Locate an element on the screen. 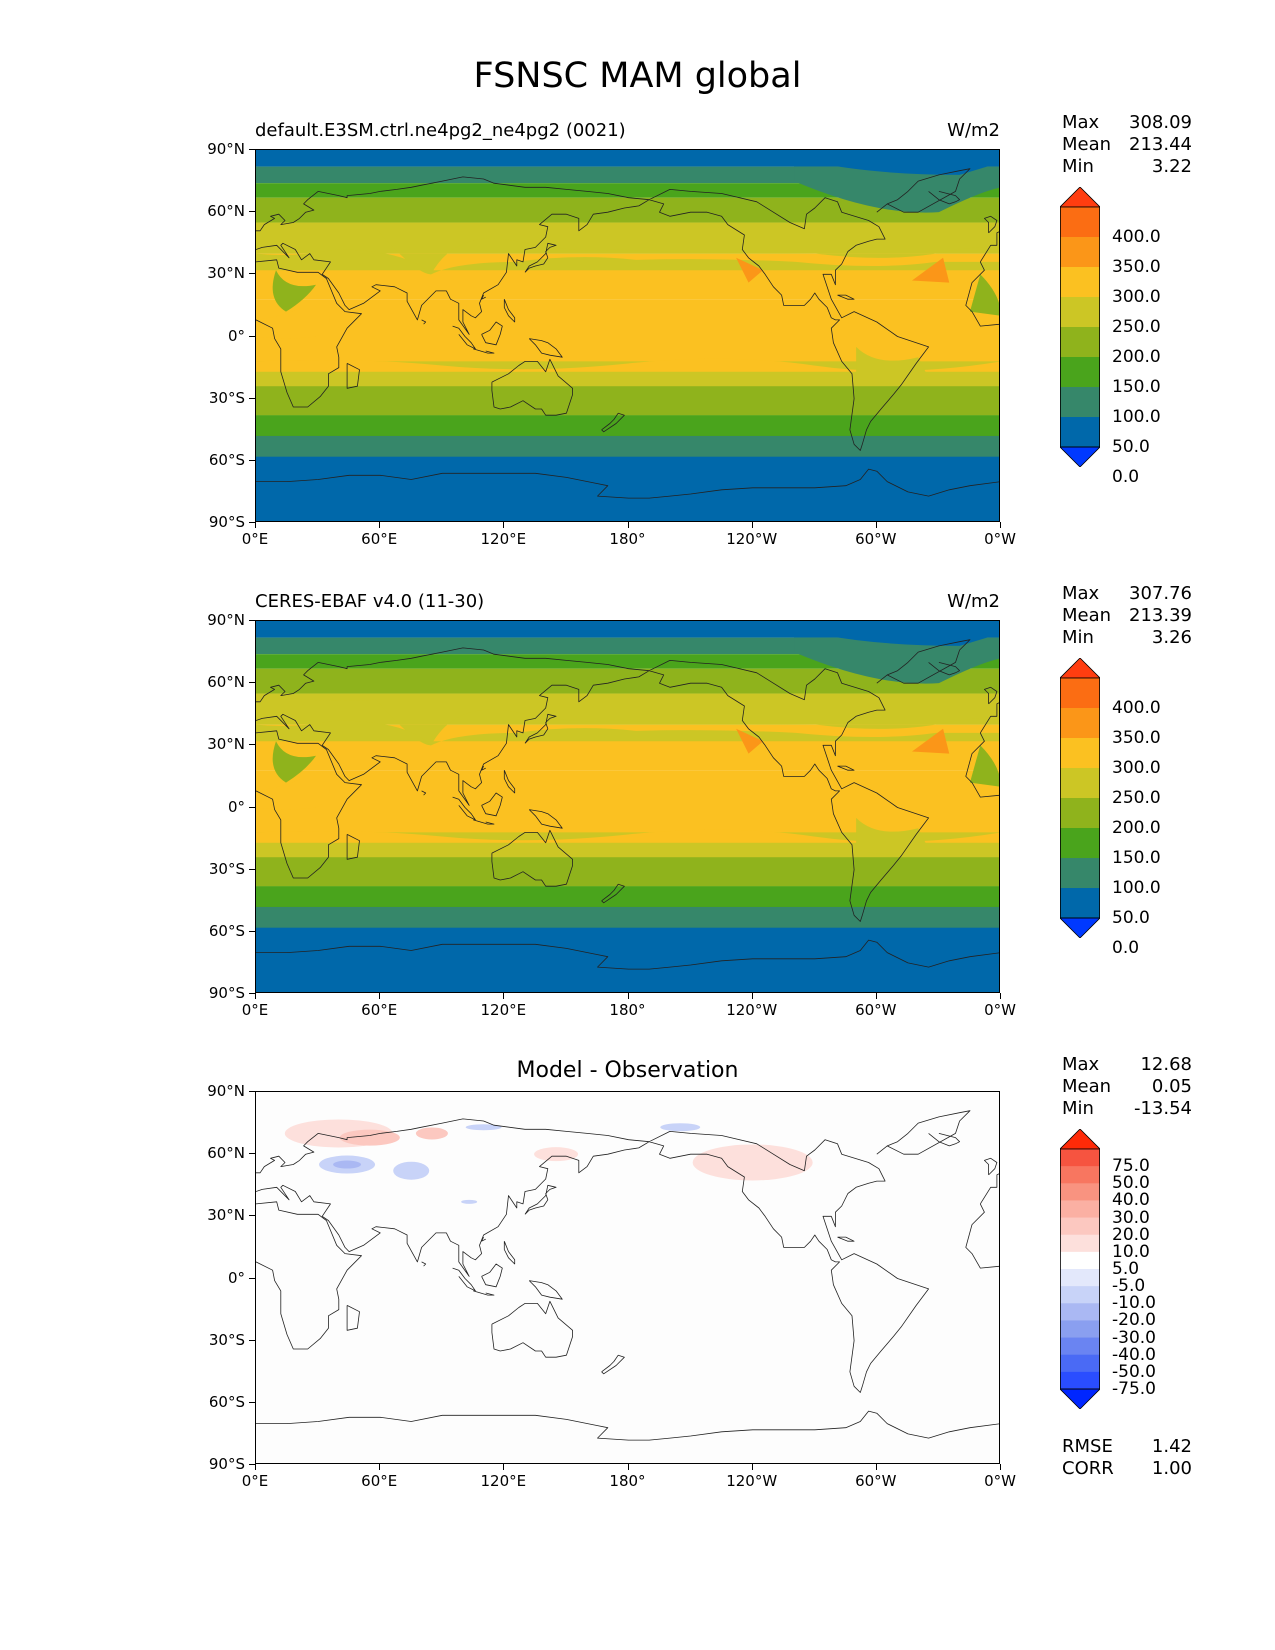 The image size is (1275, 1650). map-plot-difference is located at coordinates (627, 1277).